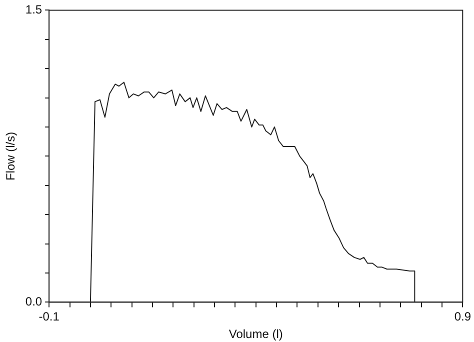 The height and width of the screenshot is (342, 474). I want to click on y-axis-title: Flow (l/s), so click(11, 156).